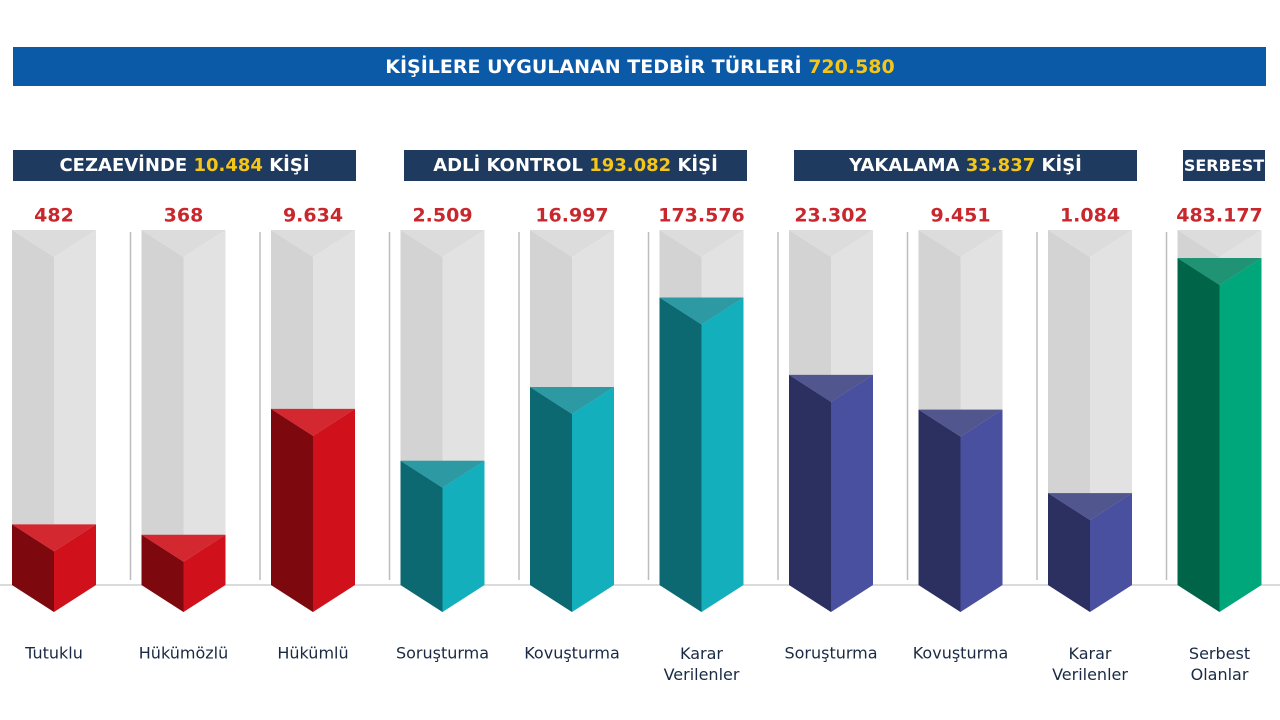 This screenshot has height=720, width=1280. Describe the element at coordinates (830, 216) in the screenshot. I see `value-label: 23.302` at that location.